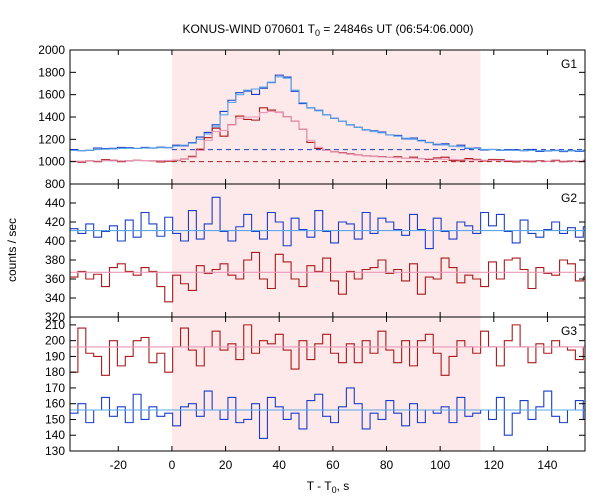 The image size is (600, 500). Describe the element at coordinates (320, 486) in the screenshot. I see `x-axis-label-prefix: T - T` at that location.